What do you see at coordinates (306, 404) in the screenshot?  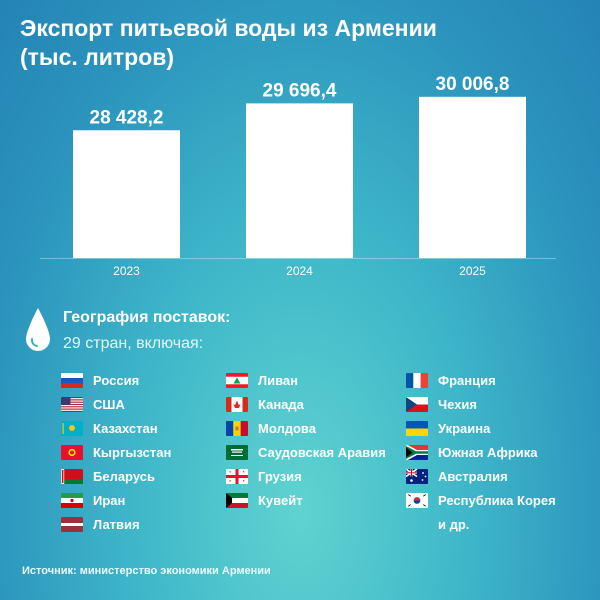 I see `country-item: Канада` at bounding box center [306, 404].